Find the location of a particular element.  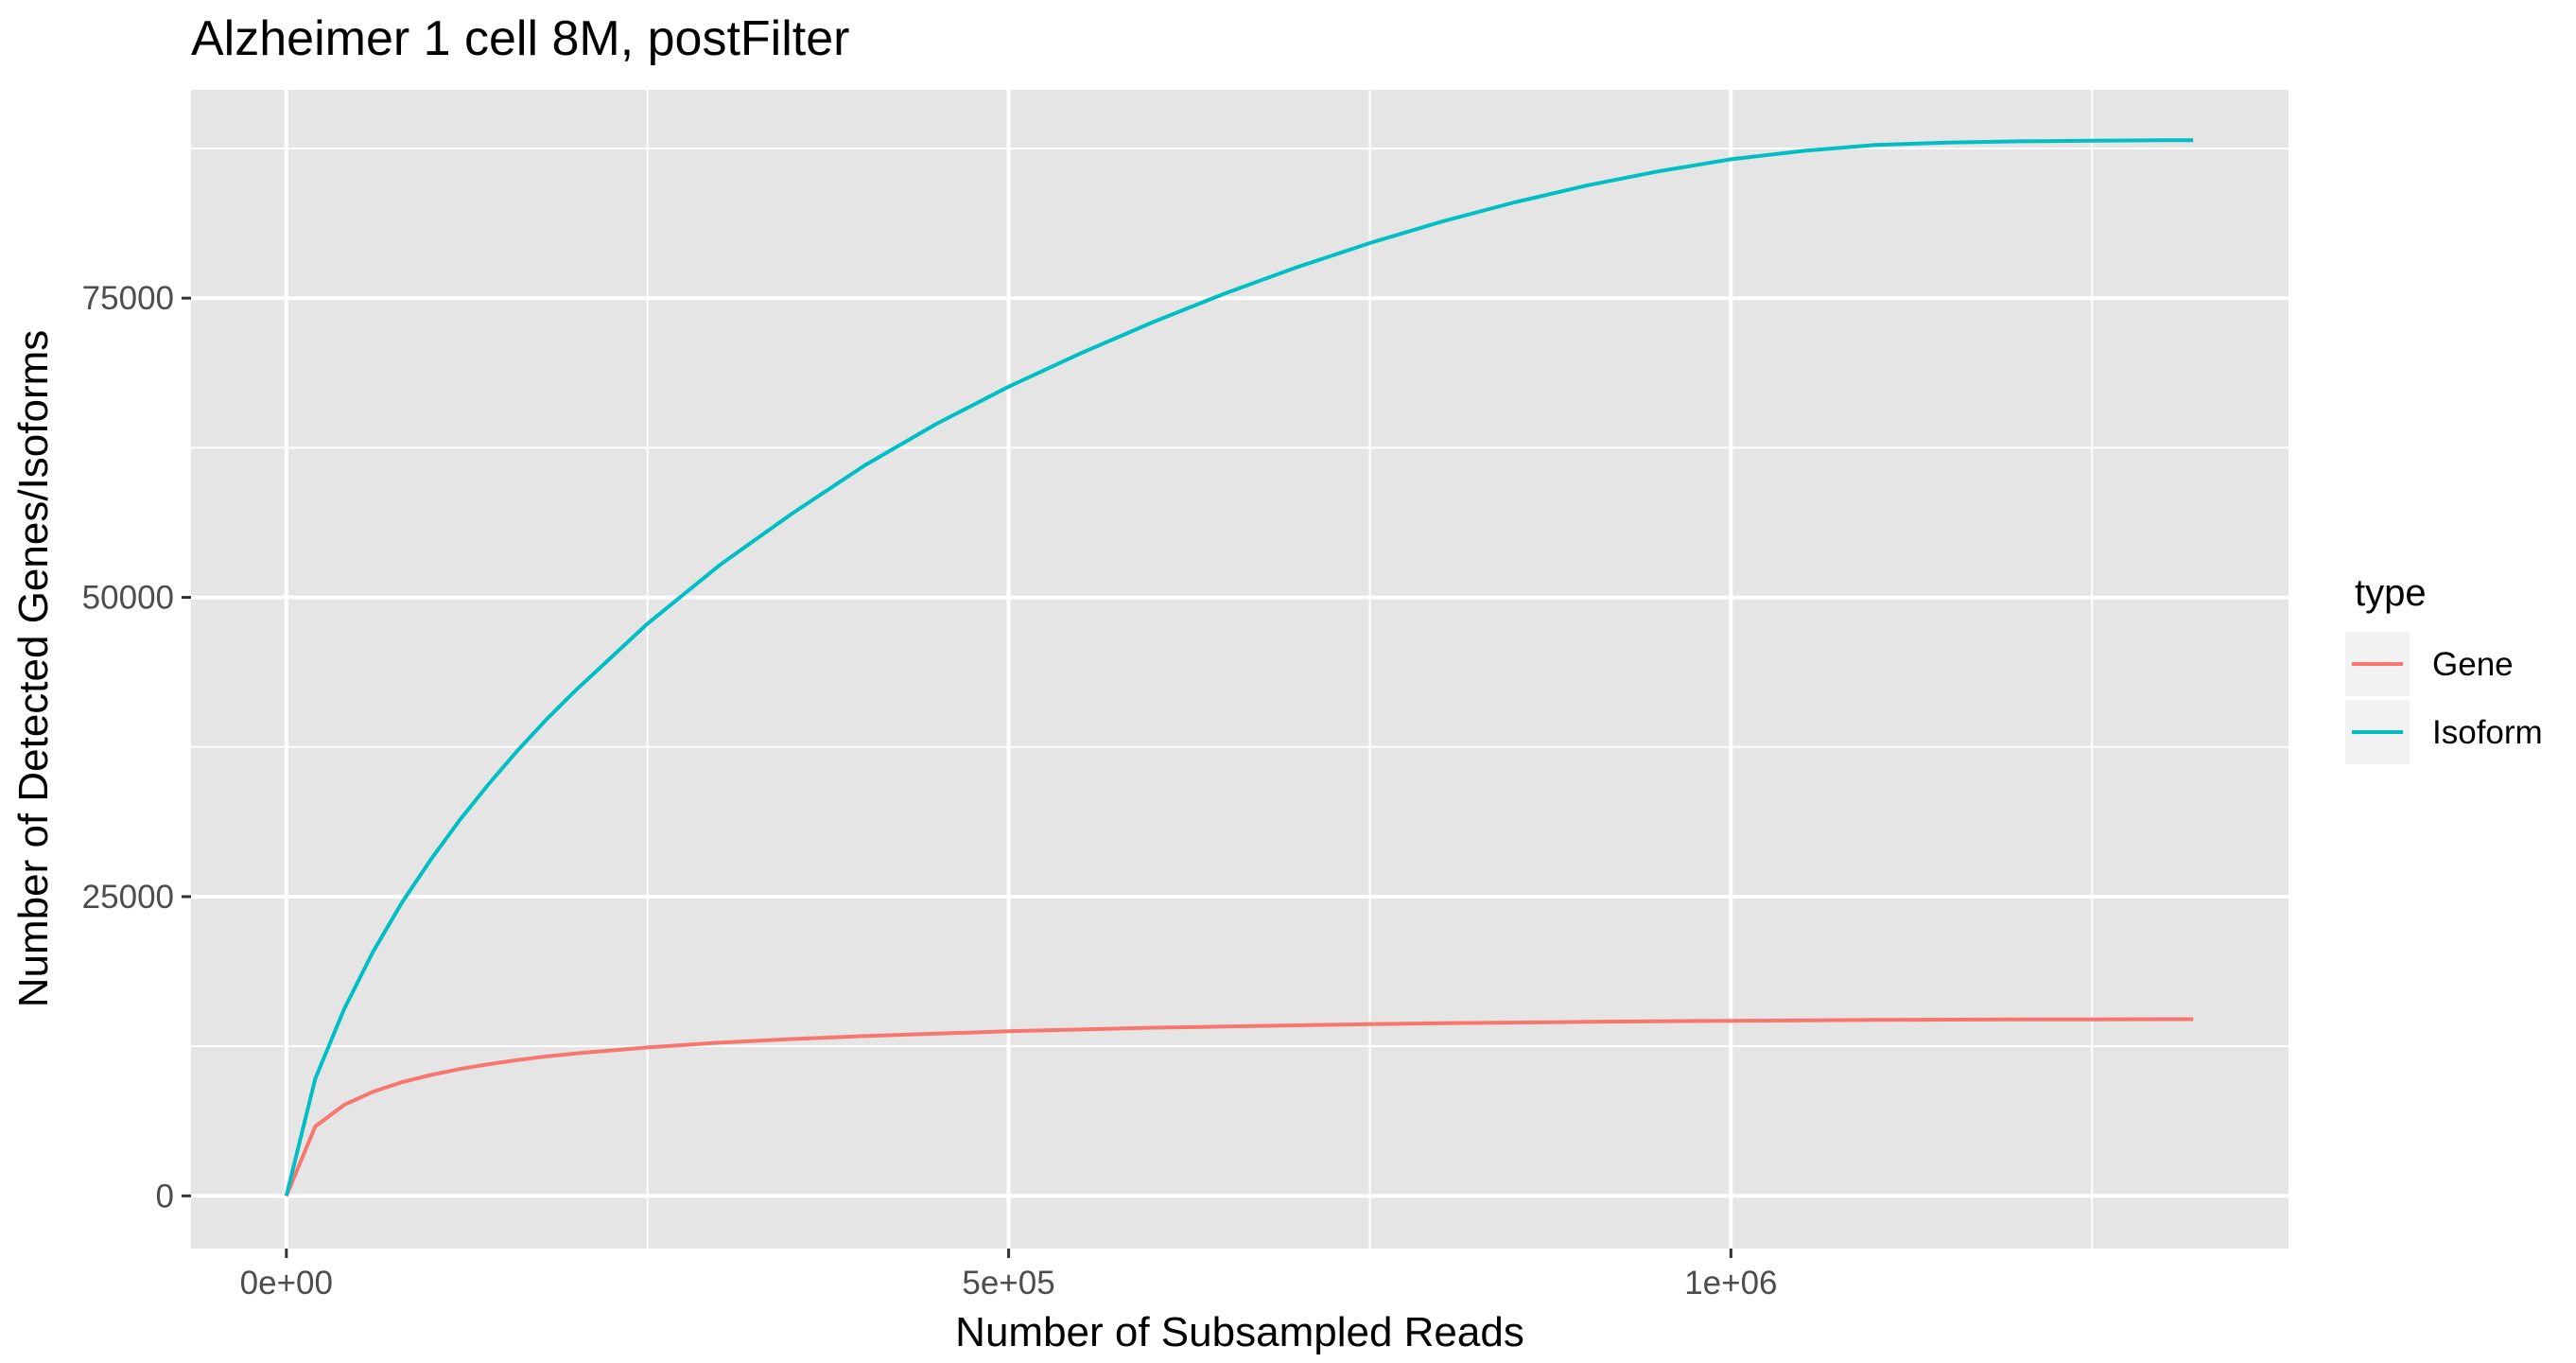

y-tick-label: 0 is located at coordinates (165, 1196).